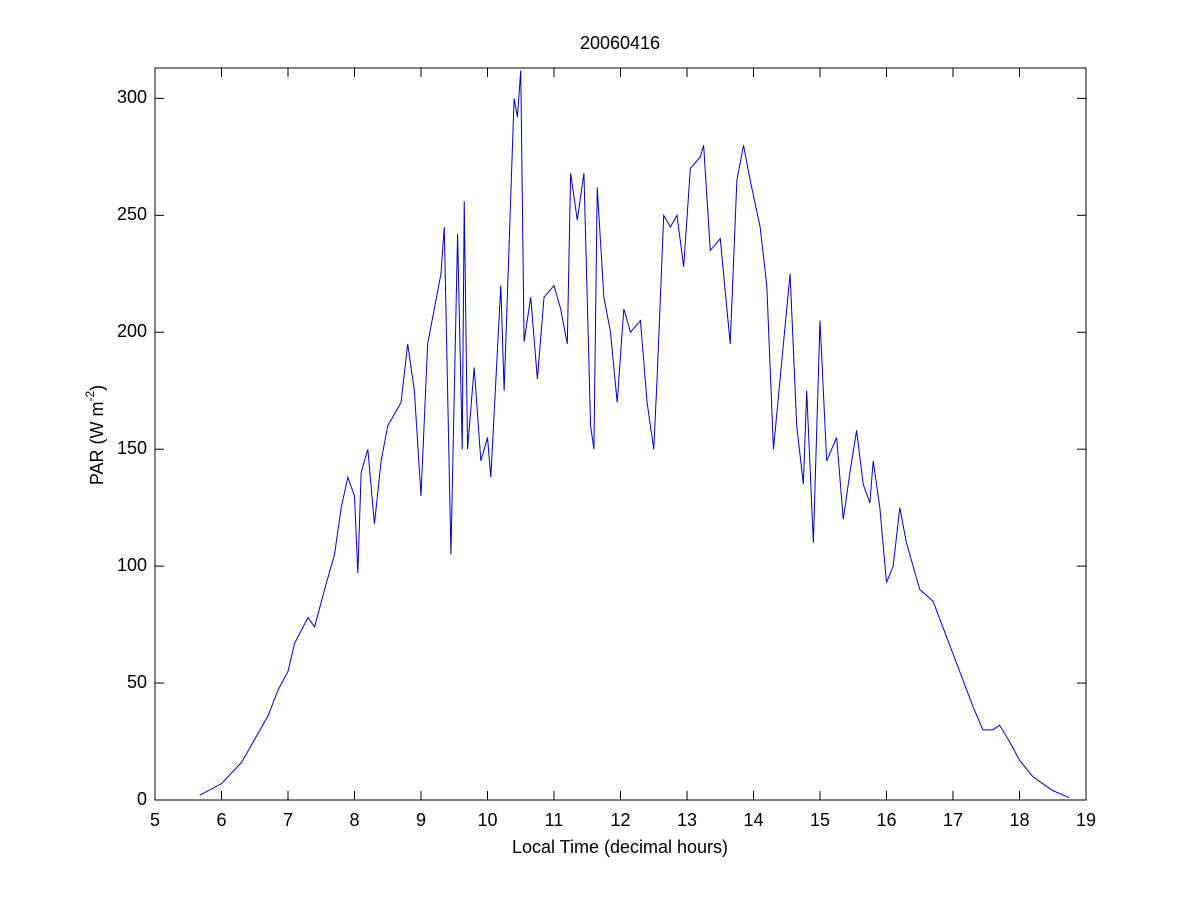 The width and height of the screenshot is (1200, 900). I want to click on x-tick-label: 9, so click(421, 820).